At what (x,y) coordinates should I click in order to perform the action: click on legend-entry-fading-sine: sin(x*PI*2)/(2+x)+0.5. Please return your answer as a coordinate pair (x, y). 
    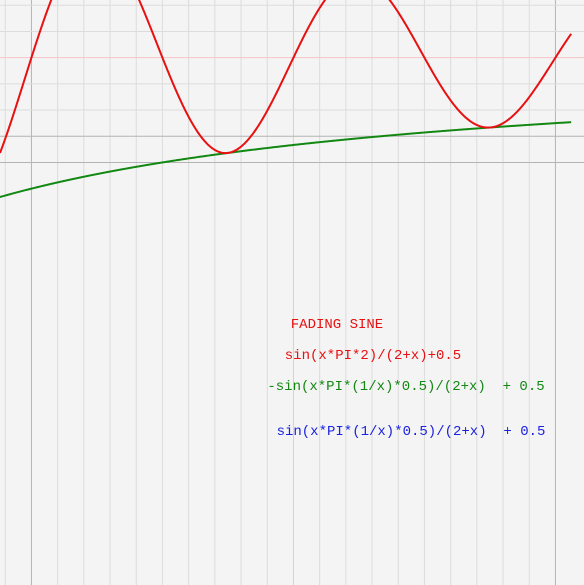
    Looking at the image, I should click on (373, 356).